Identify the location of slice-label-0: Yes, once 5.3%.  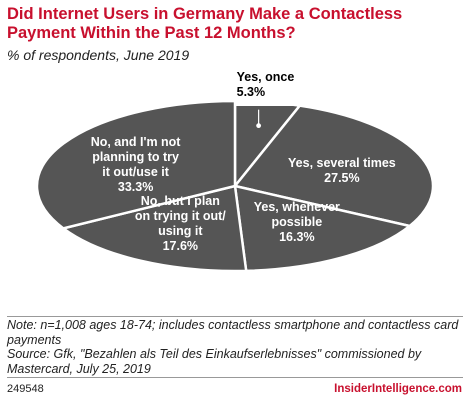
(266, 84).